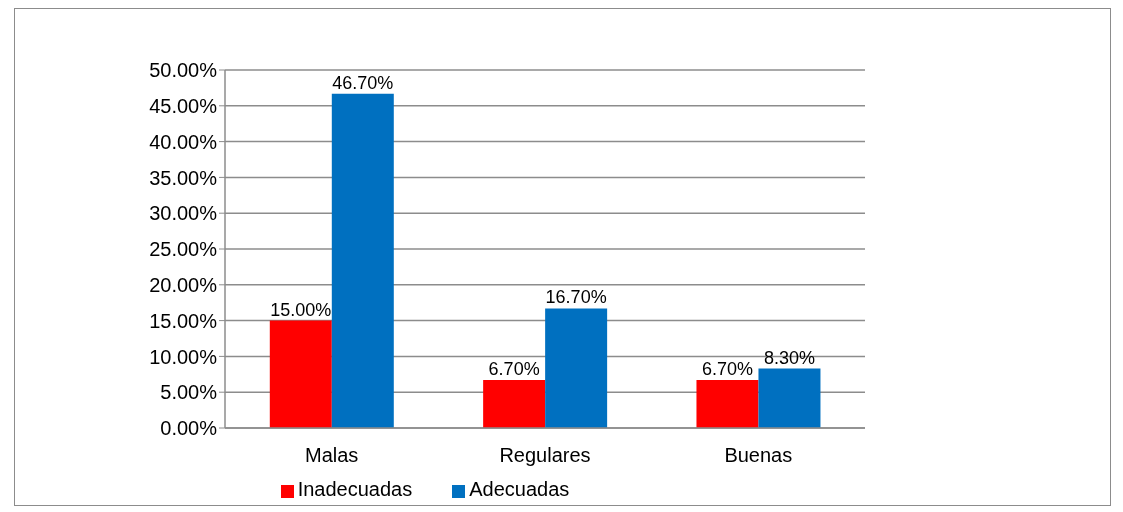 This screenshot has height=512, width=1123. I want to click on x-tick-label: Buenas, so click(758, 455).